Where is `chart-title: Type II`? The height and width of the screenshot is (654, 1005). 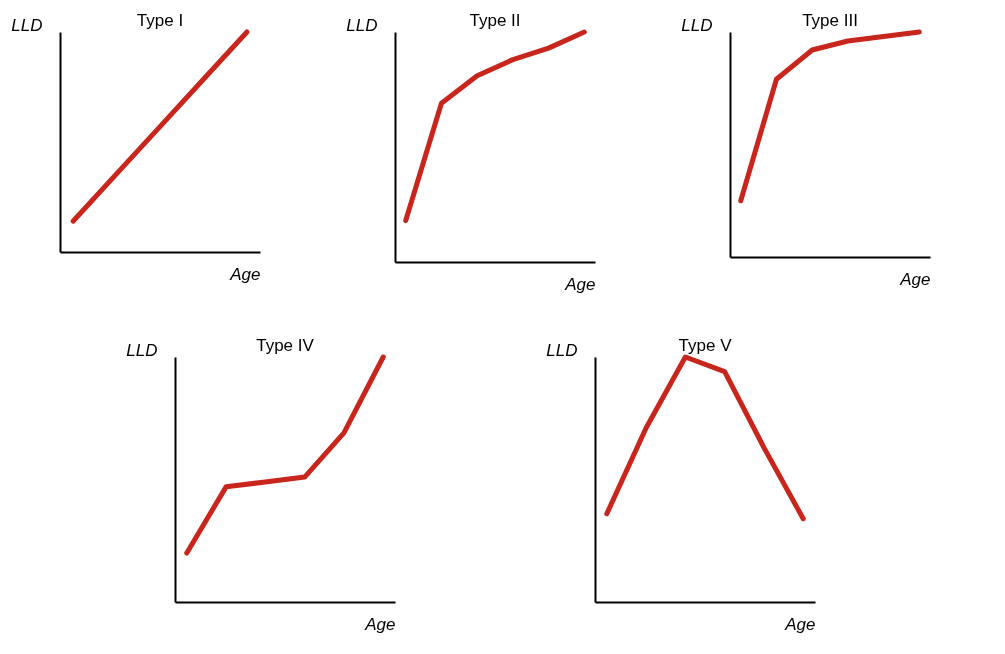
chart-title: Type II is located at coordinates (495, 20).